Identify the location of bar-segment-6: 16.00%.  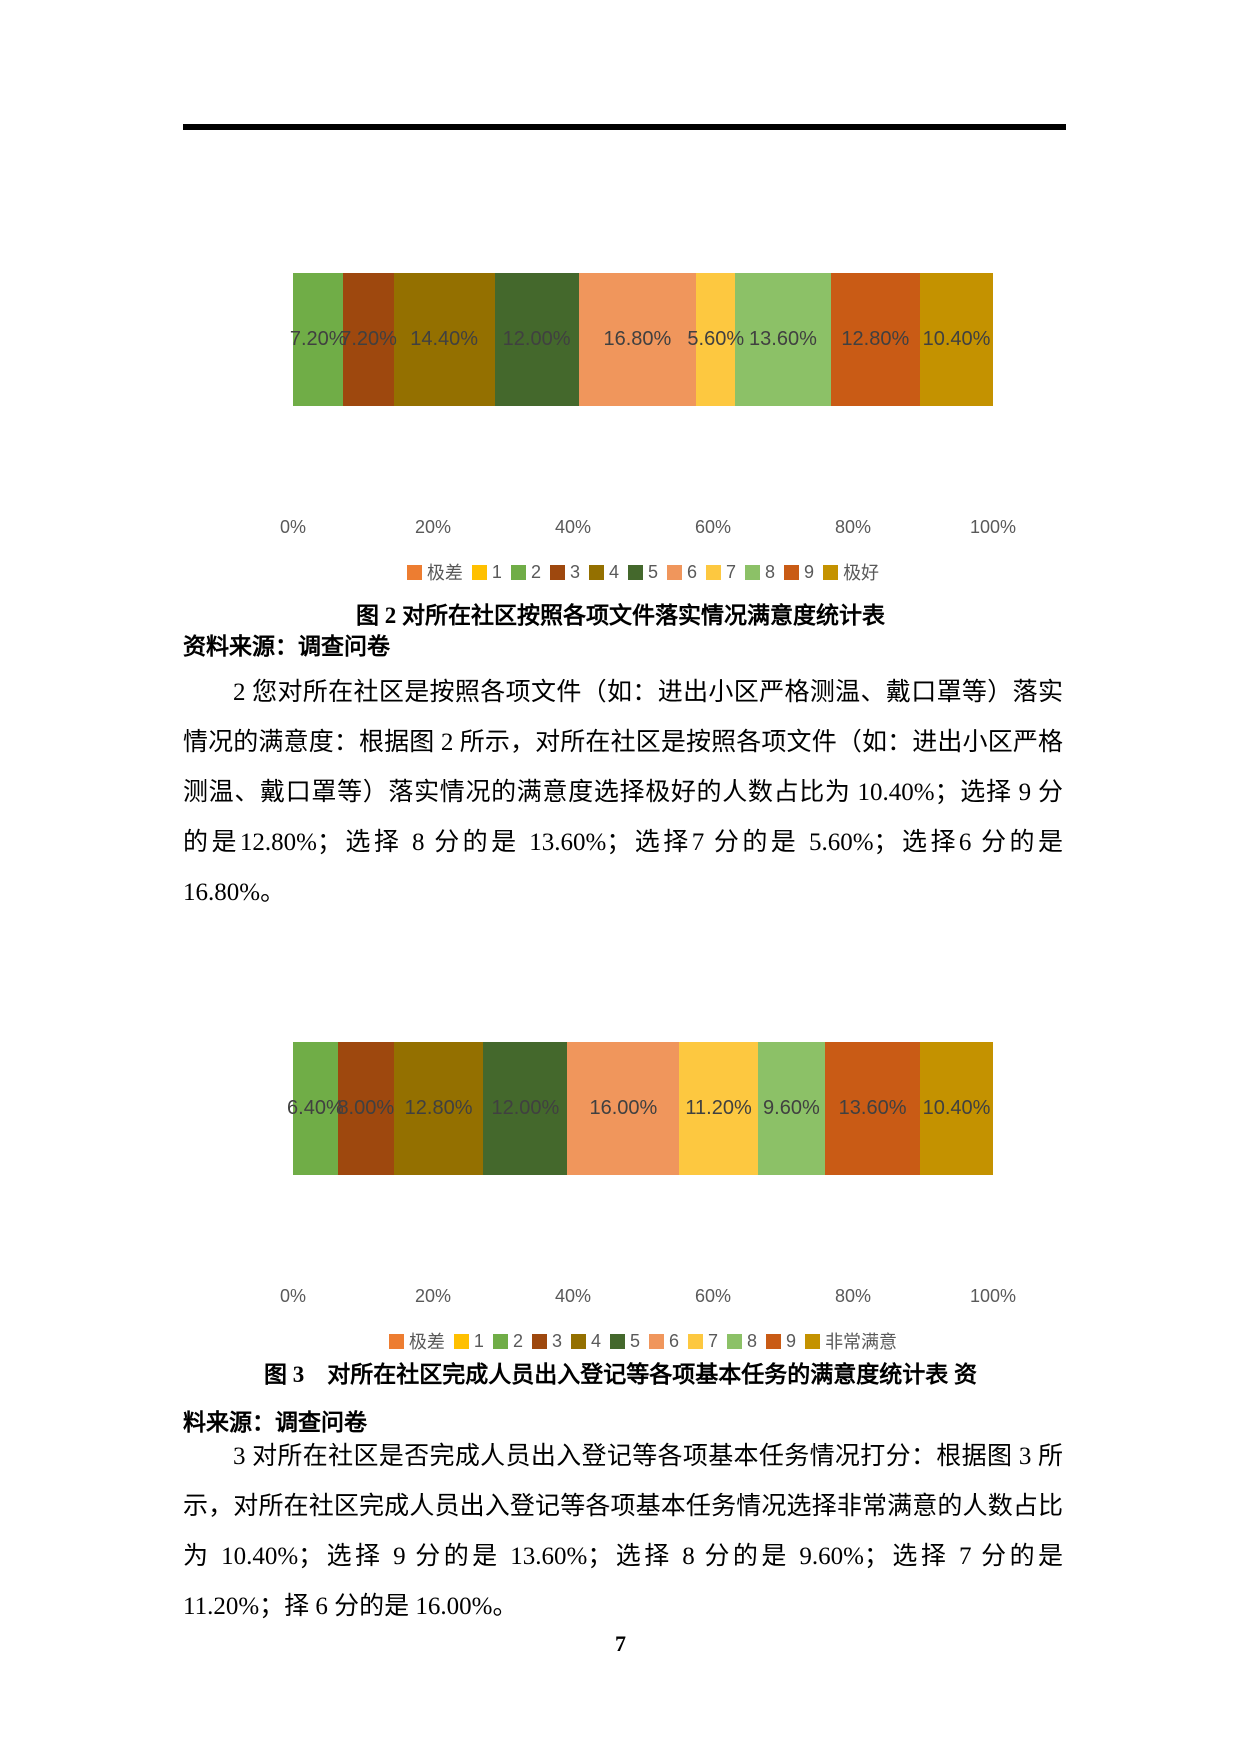
(623, 1108).